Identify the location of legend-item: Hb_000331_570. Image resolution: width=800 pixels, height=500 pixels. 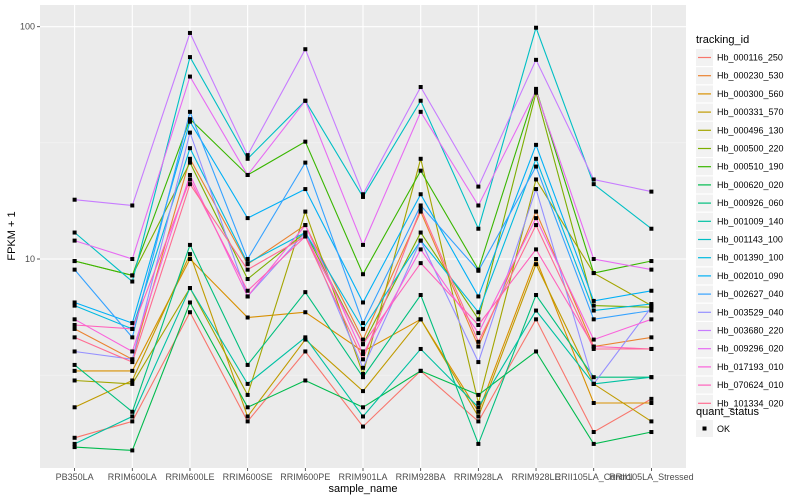
(740, 112).